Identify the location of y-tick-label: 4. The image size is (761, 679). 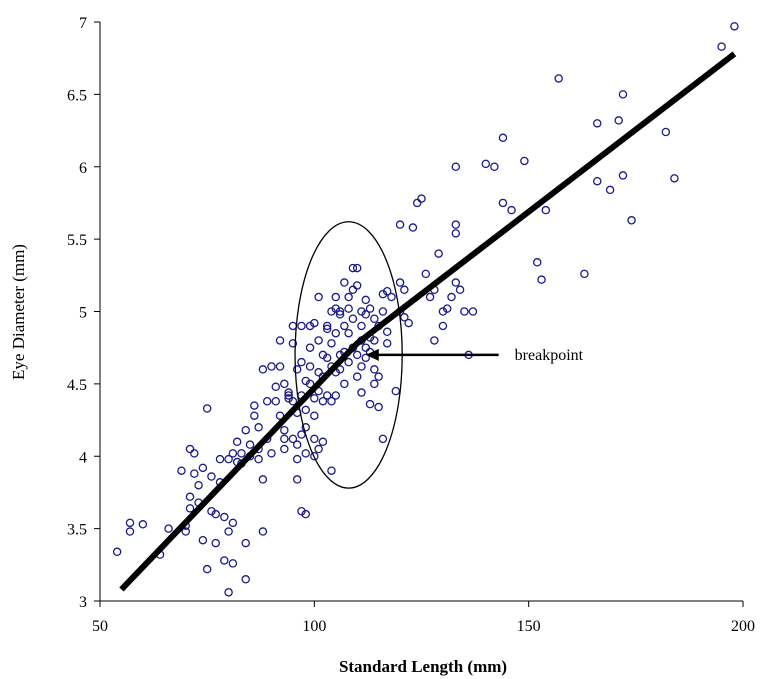
(83, 457).